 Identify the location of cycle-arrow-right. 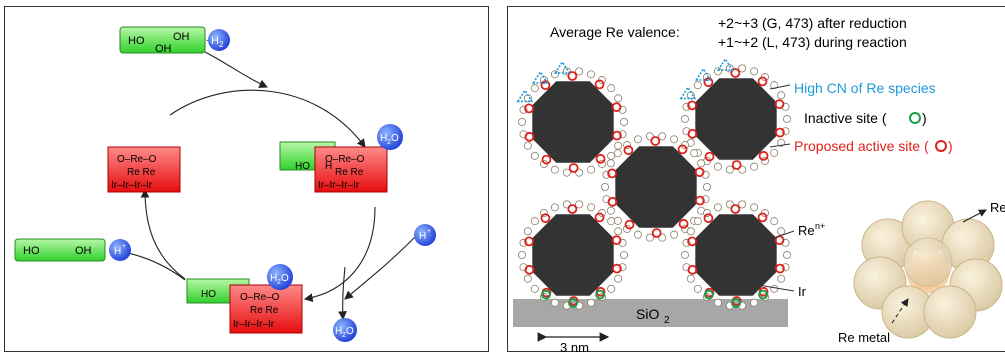
(339, 254).